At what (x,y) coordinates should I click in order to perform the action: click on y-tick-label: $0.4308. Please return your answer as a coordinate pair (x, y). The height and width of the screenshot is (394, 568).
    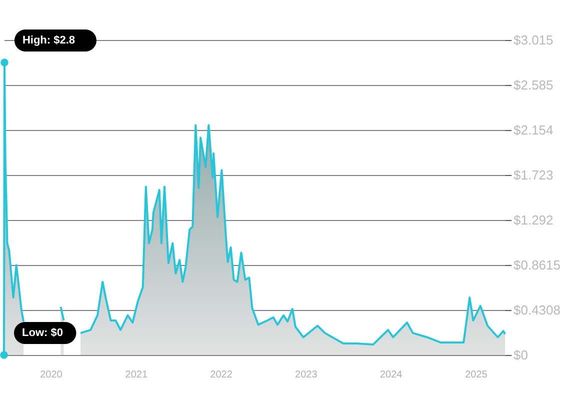
    Looking at the image, I should click on (537, 310).